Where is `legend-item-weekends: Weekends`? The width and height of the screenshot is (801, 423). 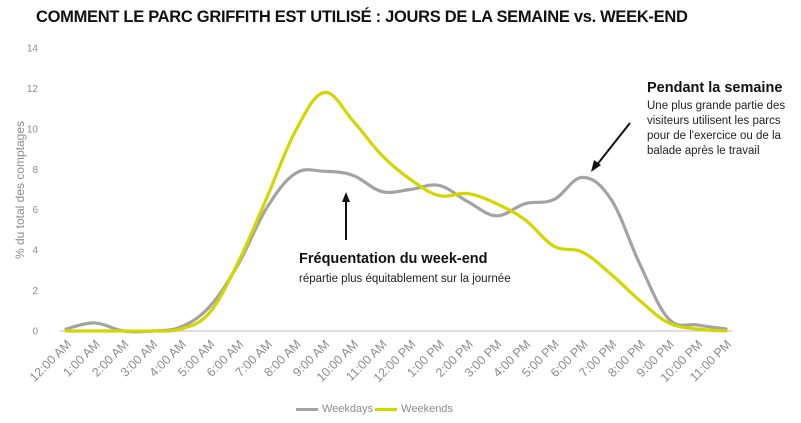
legend-item-weekends: Weekends is located at coordinates (414, 409).